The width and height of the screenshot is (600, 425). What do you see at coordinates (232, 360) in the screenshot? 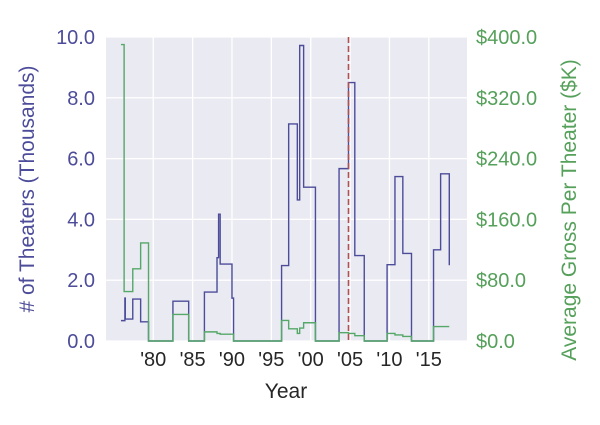
I see `x-tick-label: '90` at bounding box center [232, 360].